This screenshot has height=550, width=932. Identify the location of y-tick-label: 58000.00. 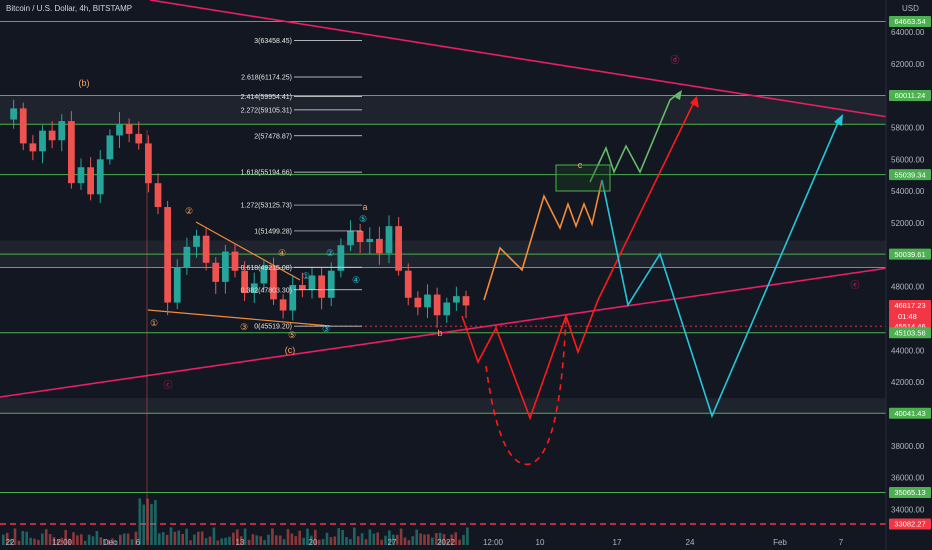
(908, 127).